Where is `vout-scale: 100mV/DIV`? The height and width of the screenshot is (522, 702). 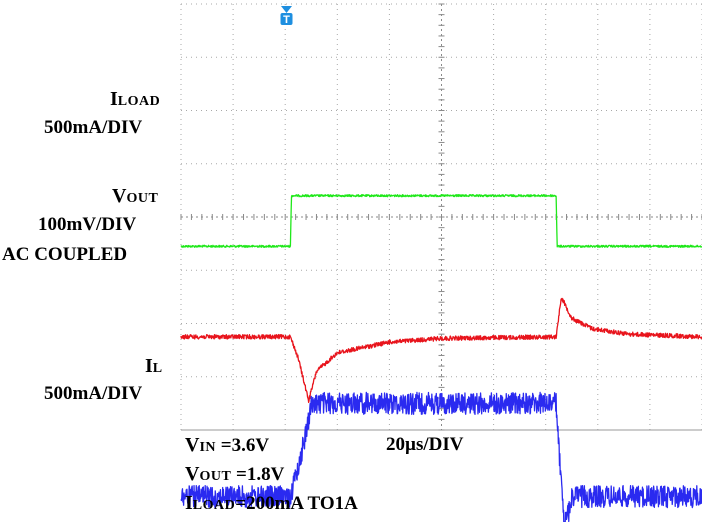 vout-scale: 100mV/DIV is located at coordinates (87, 224).